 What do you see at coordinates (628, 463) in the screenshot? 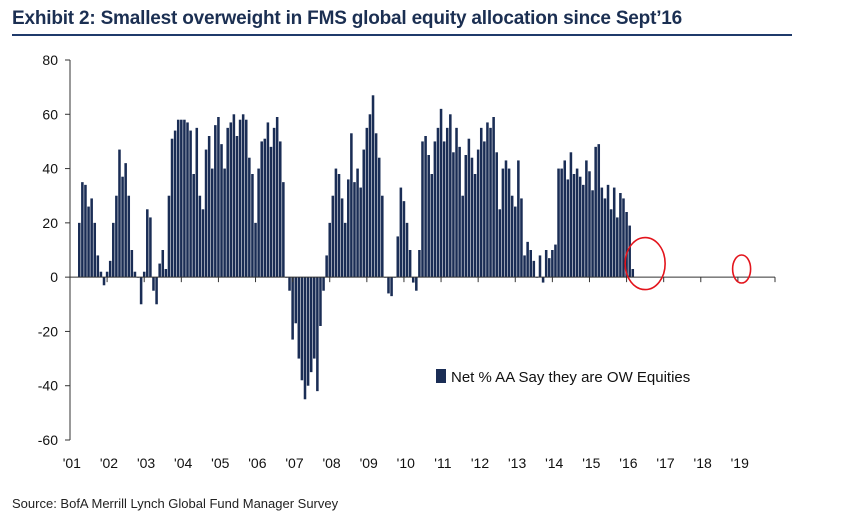
I see `x-tick-label: '16` at bounding box center [628, 463].